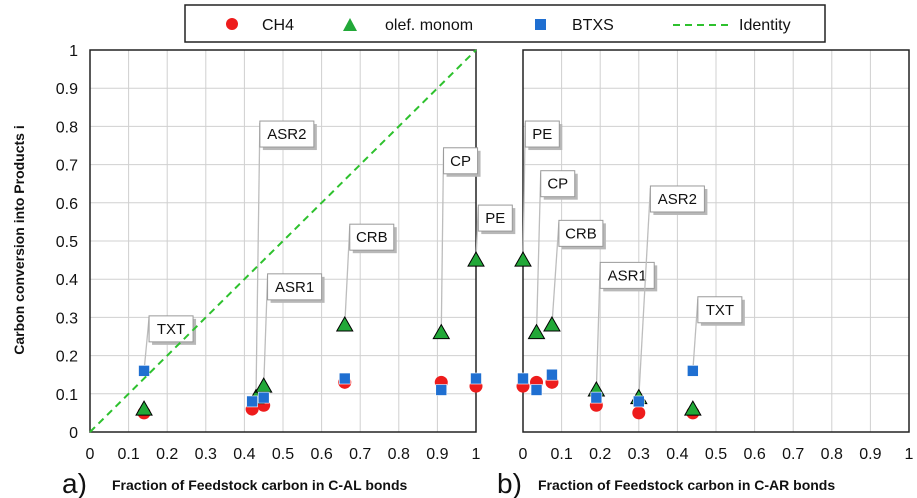 The image size is (917, 498). I want to click on legend-olef-marker, so click(350, 24).